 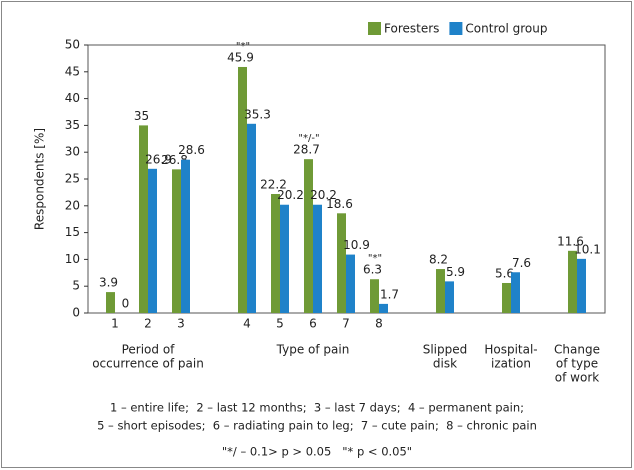 What do you see at coordinates (72, 98) in the screenshot?
I see `y-tick-label: 40` at bounding box center [72, 98].